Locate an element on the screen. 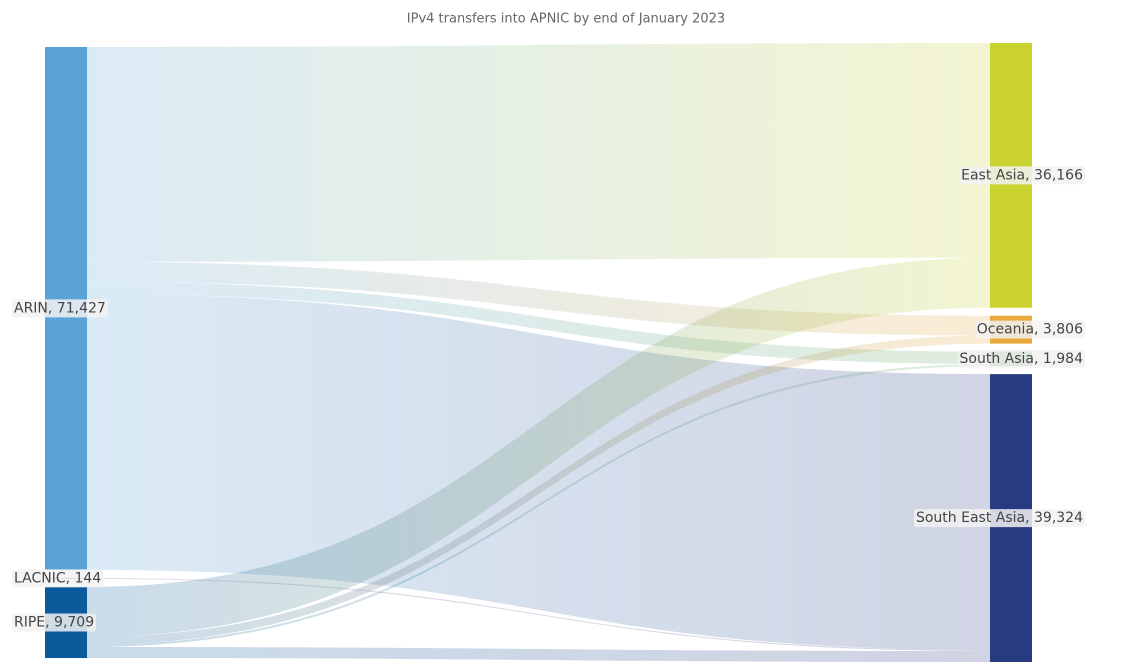 The width and height of the screenshot is (1127, 663). node-label: RIPE, 9,709 is located at coordinates (54, 622).